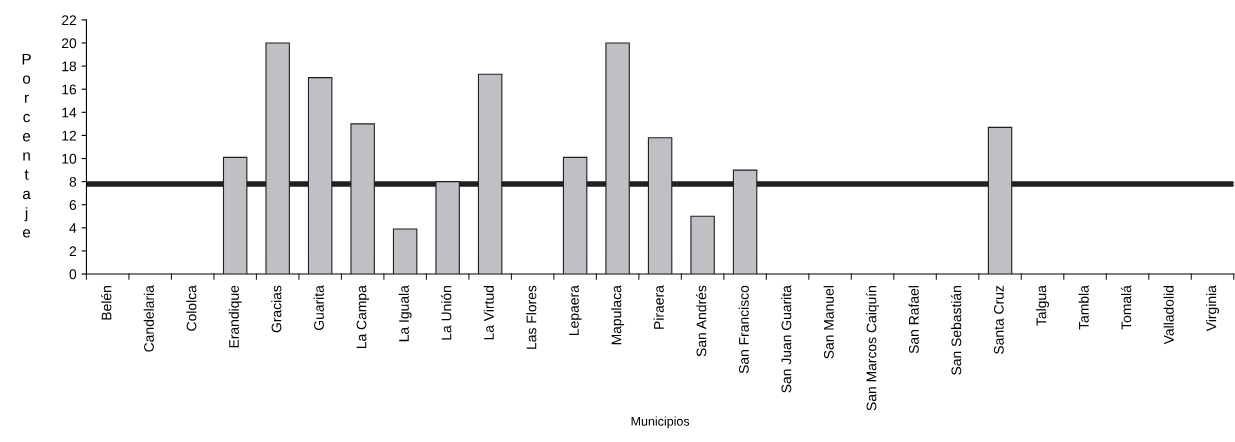  What do you see at coordinates (1126, 307) in the screenshot?
I see `x-tick-label: Tomalá` at bounding box center [1126, 307].